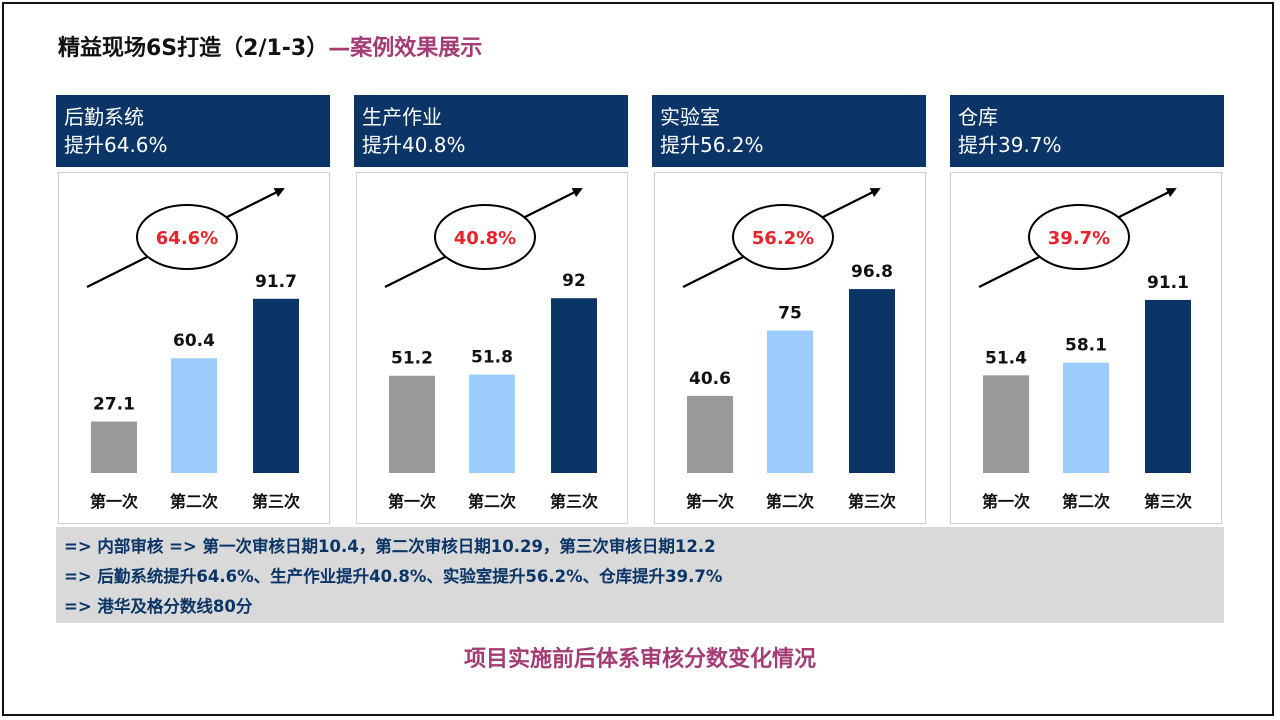 This screenshot has width=1280, height=720. I want to click on data-label: 51.8, so click(492, 358).